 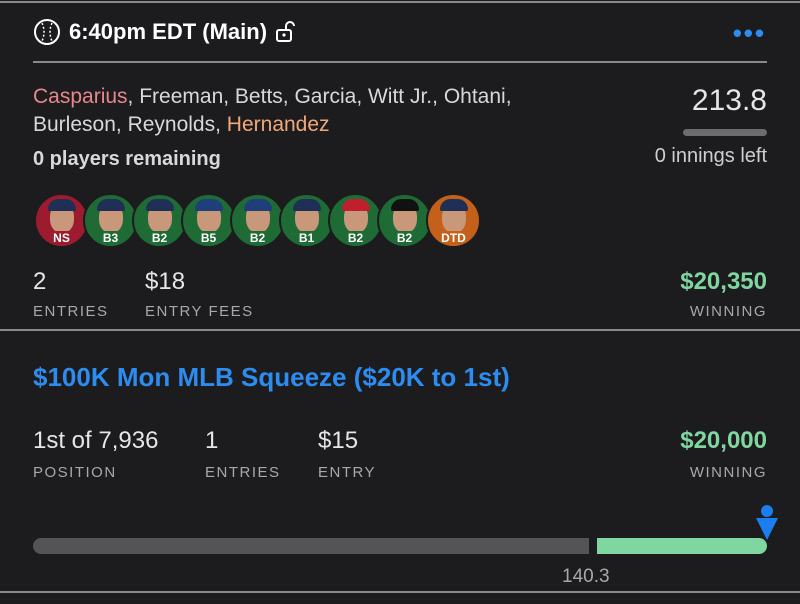 What do you see at coordinates (400, 2) in the screenshot?
I see `top-divider` at bounding box center [400, 2].